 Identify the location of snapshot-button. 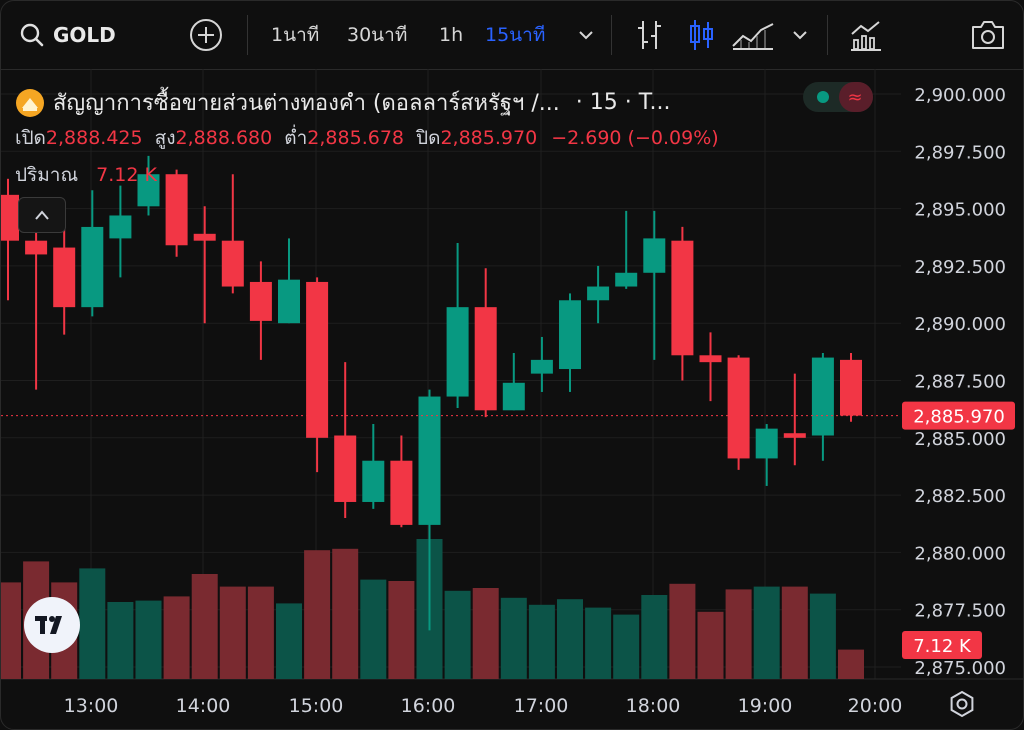
(988, 35).